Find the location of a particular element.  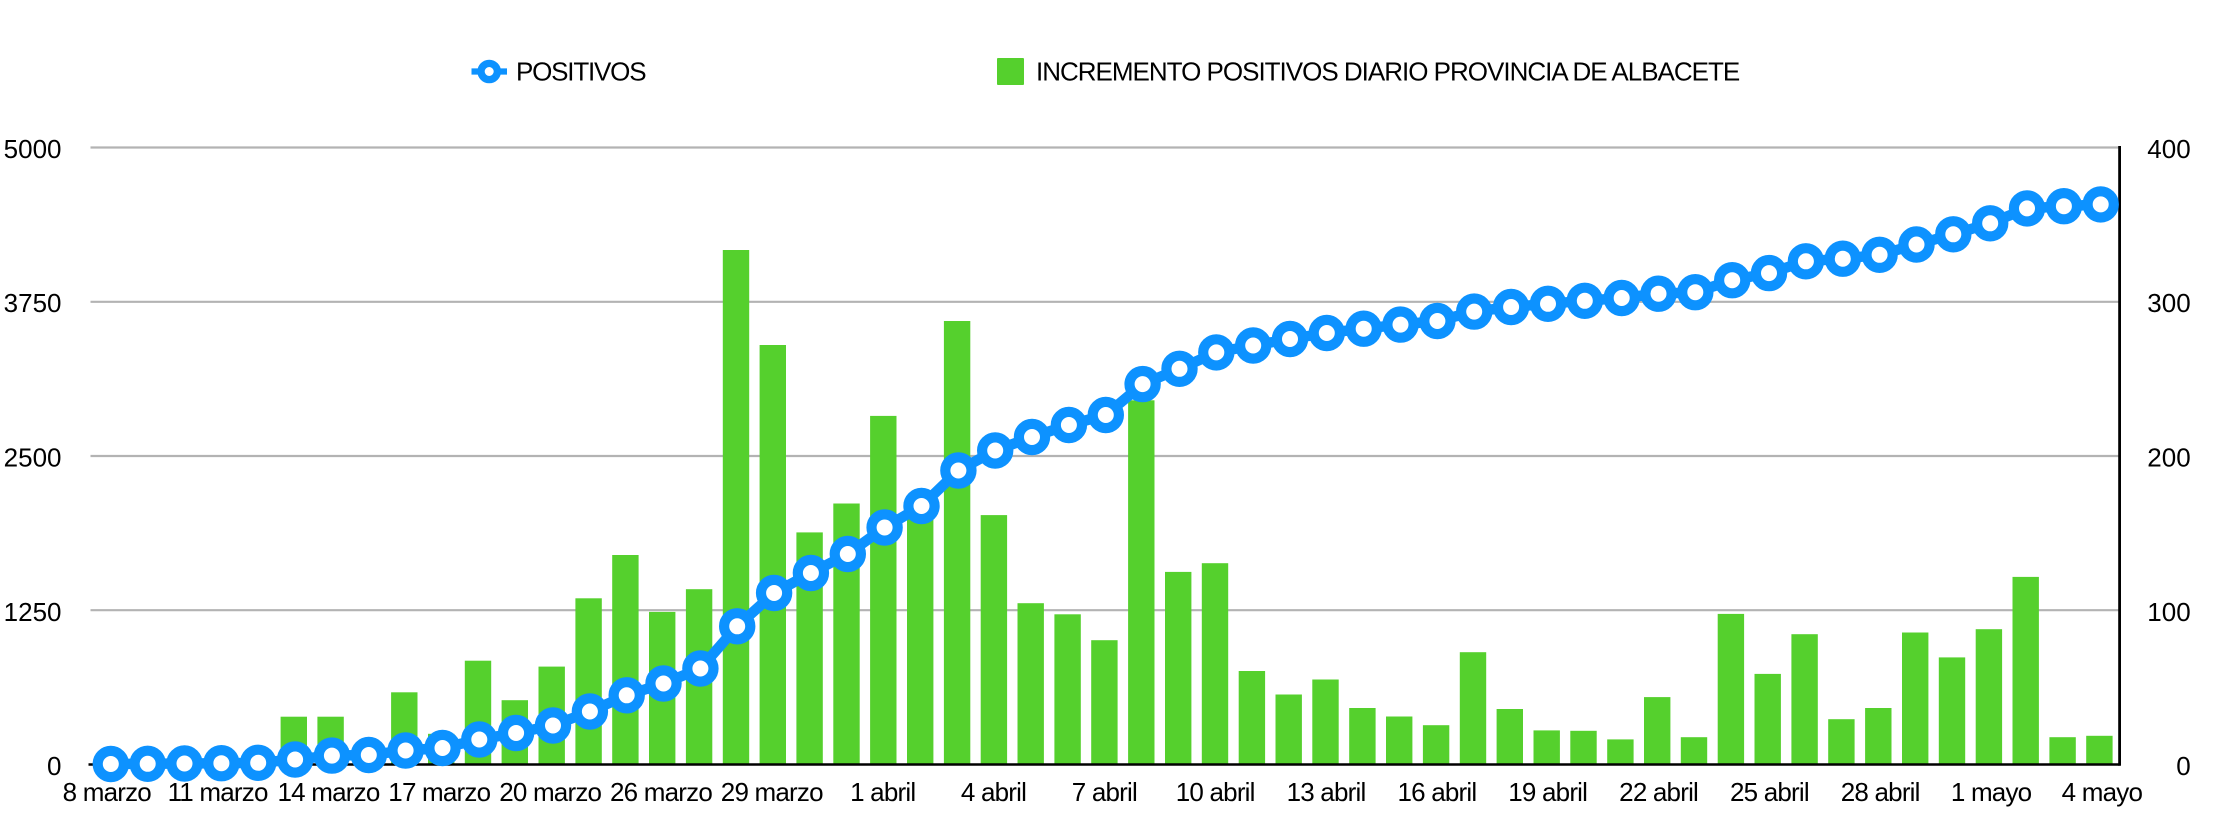

svg-text: 26 marzo is located at coordinates (661, 792).